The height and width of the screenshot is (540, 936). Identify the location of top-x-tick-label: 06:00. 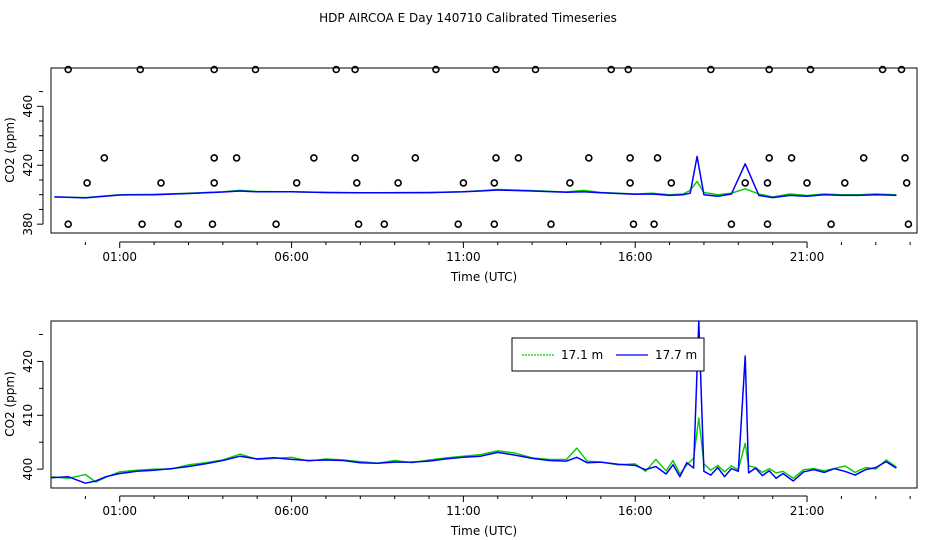
(291, 257).